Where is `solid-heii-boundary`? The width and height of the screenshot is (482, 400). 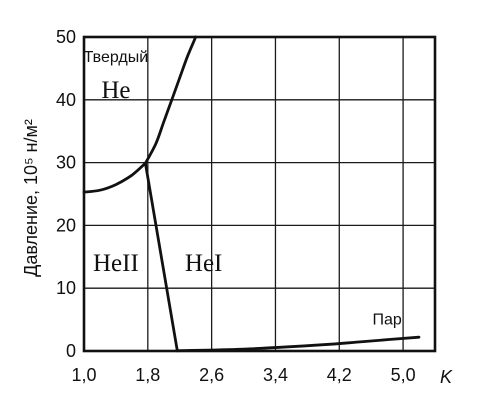 solid-heii-boundary is located at coordinates (114, 177).